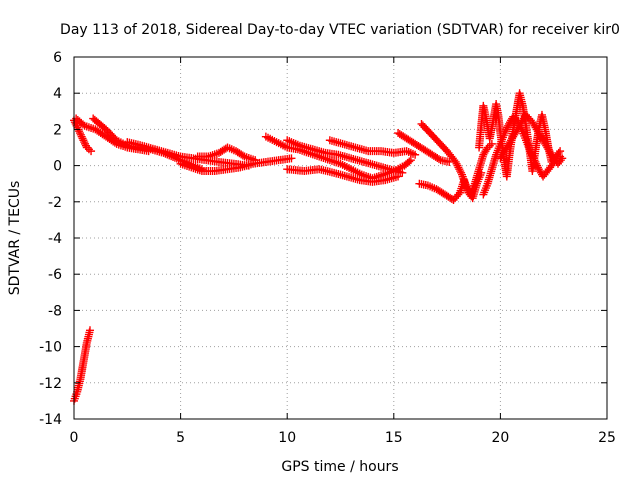 This screenshot has width=640, height=480. I want to click on y-tick-label: -6, so click(55, 275).